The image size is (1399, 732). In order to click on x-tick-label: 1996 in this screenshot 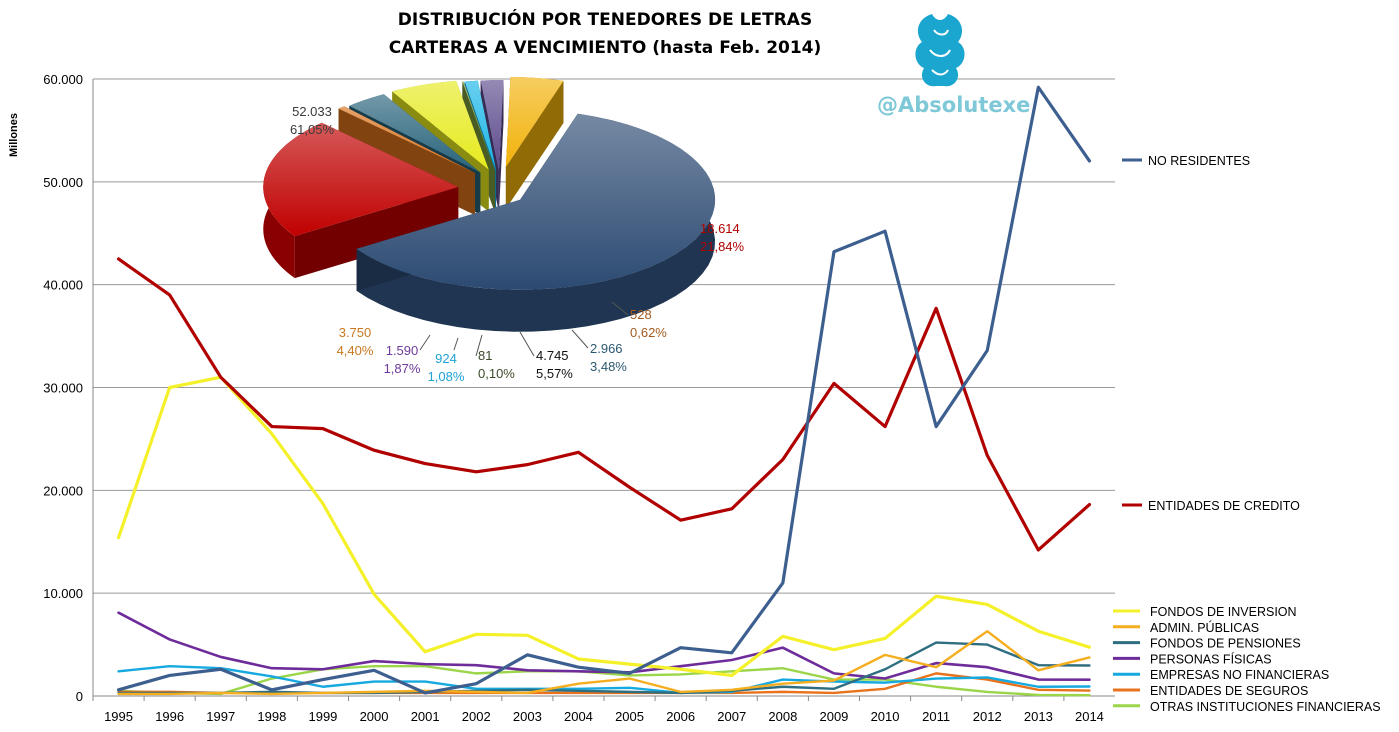, I will do `click(169, 716)`.